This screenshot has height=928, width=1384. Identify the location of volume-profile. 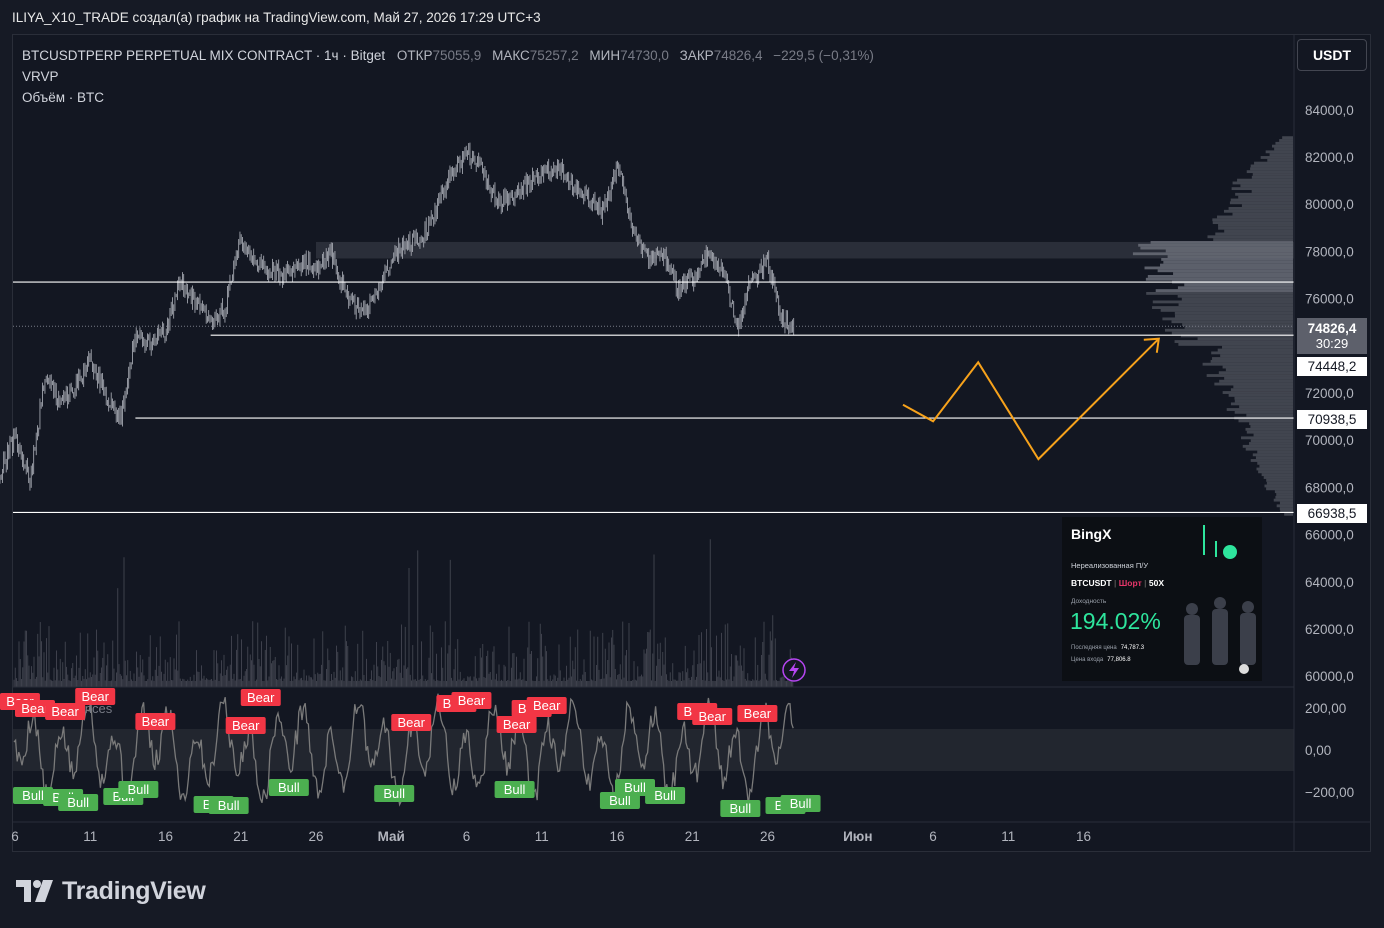
(1212, 326).